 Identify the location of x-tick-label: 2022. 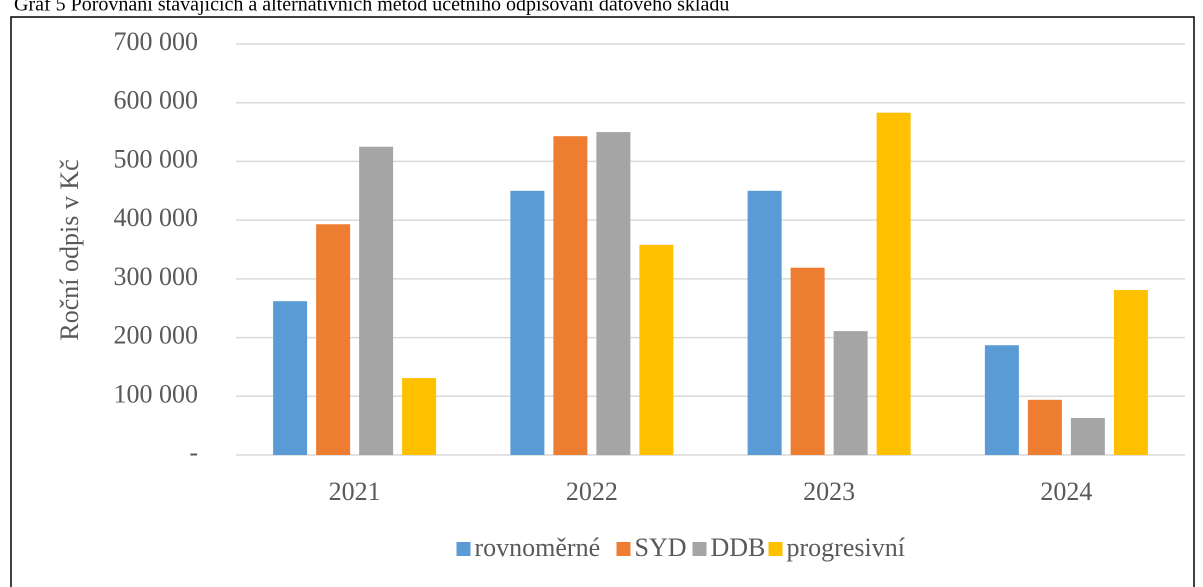
(592, 491).